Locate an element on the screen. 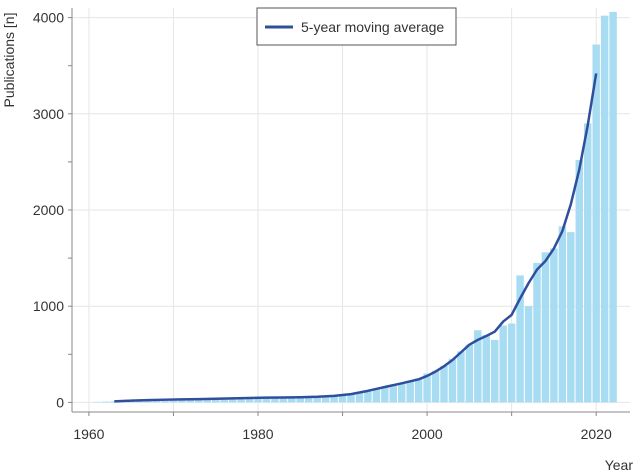 The image size is (636, 475). y-tick-label: 1000 is located at coordinates (48, 306).